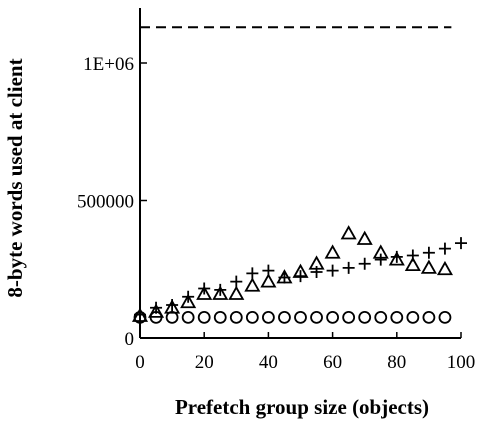 The image size is (487, 422). I want to click on x-tick-label: 0, so click(140, 362).